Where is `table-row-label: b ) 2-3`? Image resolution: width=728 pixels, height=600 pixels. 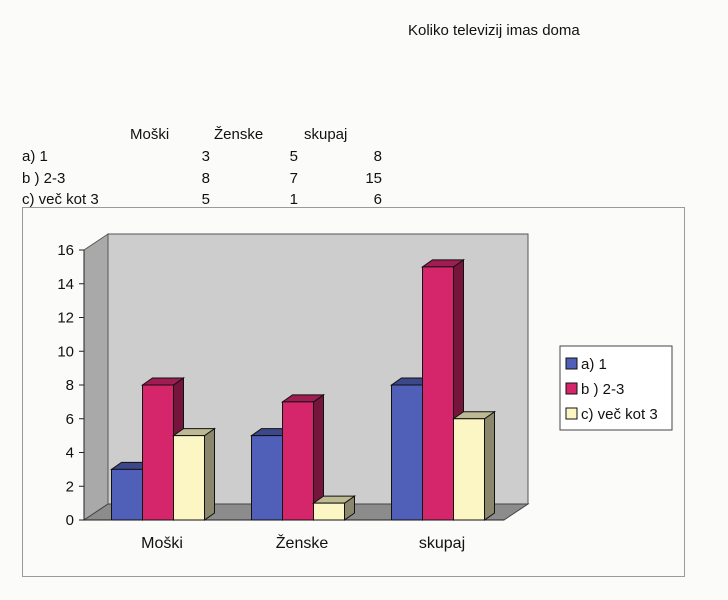
table-row-label: b ) 2-3 is located at coordinates (44, 178).